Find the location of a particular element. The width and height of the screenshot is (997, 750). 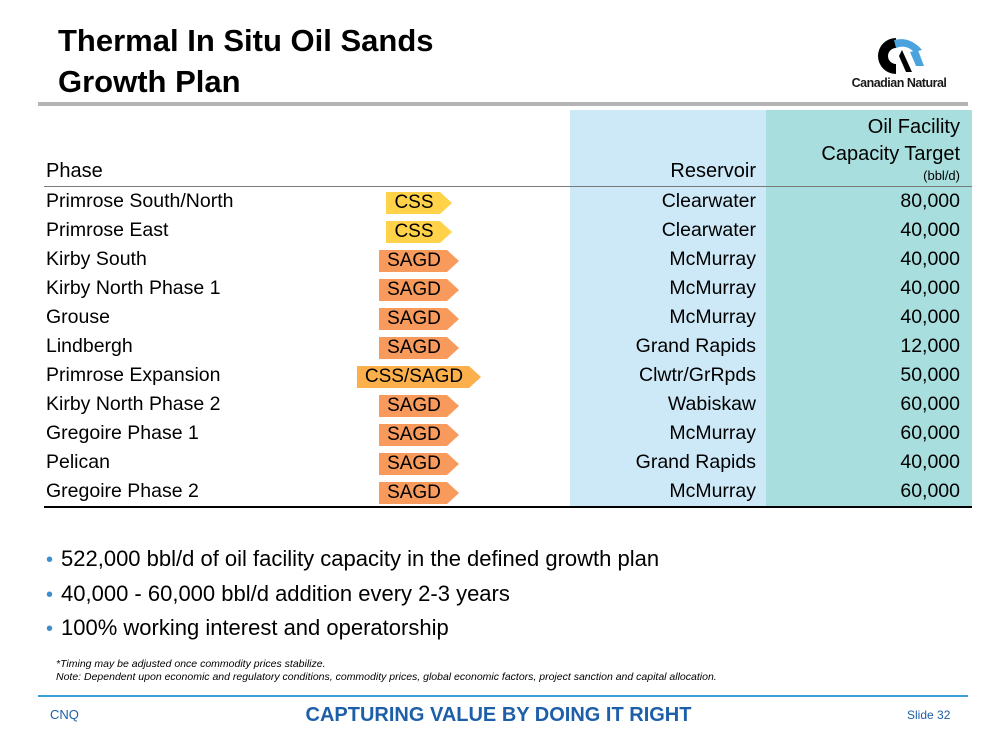

table-row: Kirby North Phase 1 SAGD McMurray 40,000 is located at coordinates (508, 289).